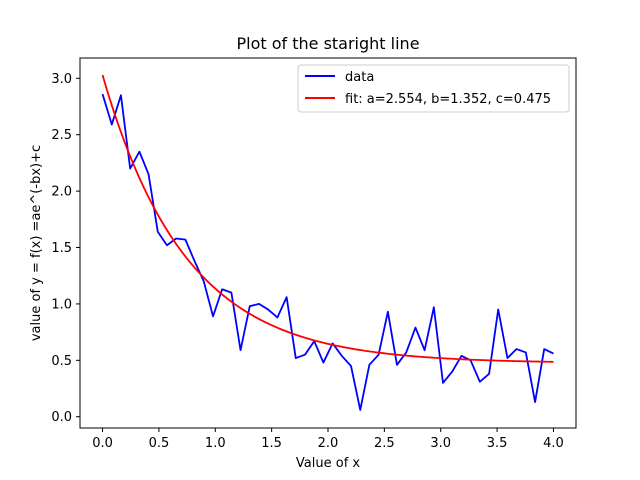 This screenshot has width=640, height=480. What do you see at coordinates (61, 248) in the screenshot?
I see `y-tick-label: 1.5` at bounding box center [61, 248].